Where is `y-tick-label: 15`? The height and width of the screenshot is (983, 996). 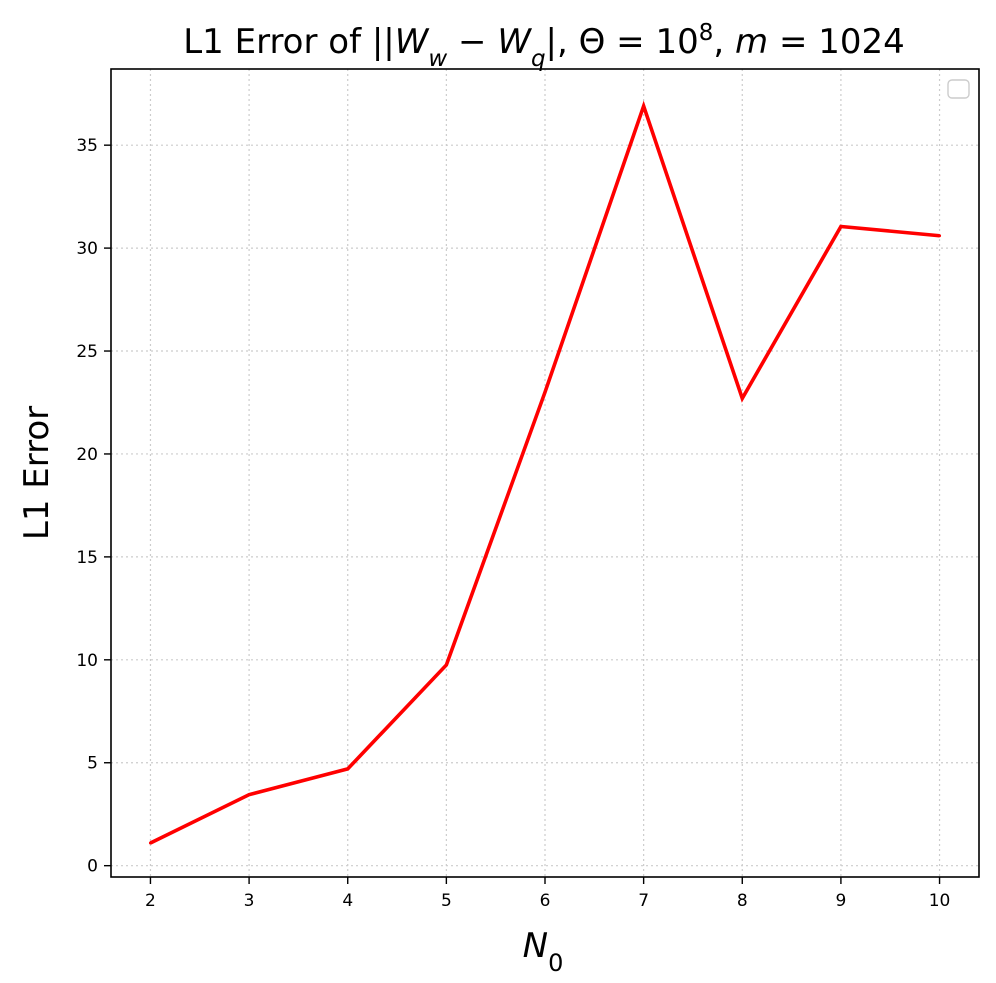
y-tick-label: 15 is located at coordinates (87, 558).